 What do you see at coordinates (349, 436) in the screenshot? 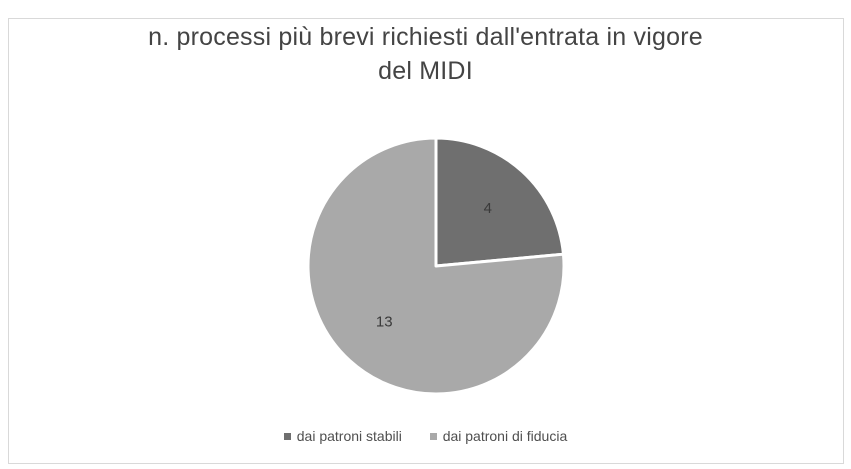
I see `legend-label-stabili: dai patroni stabili` at bounding box center [349, 436].